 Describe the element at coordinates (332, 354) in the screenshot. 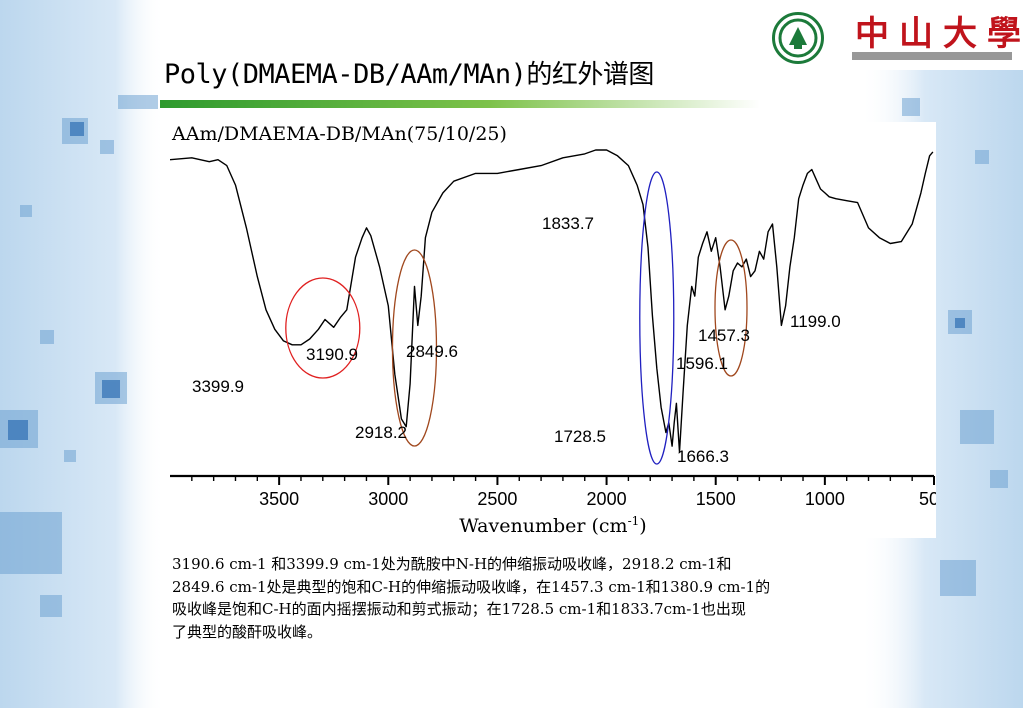

I see `peak-label: 3190.9` at that location.